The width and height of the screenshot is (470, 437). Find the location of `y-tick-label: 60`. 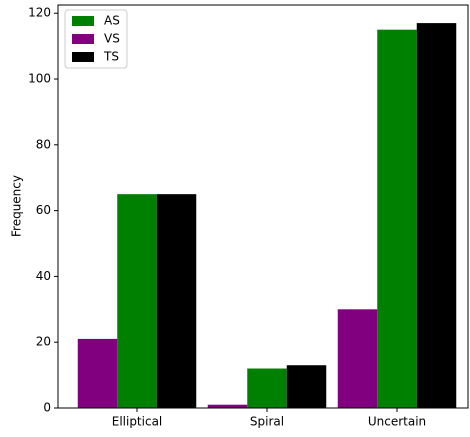

y-tick-label: 60 is located at coordinates (43, 210).